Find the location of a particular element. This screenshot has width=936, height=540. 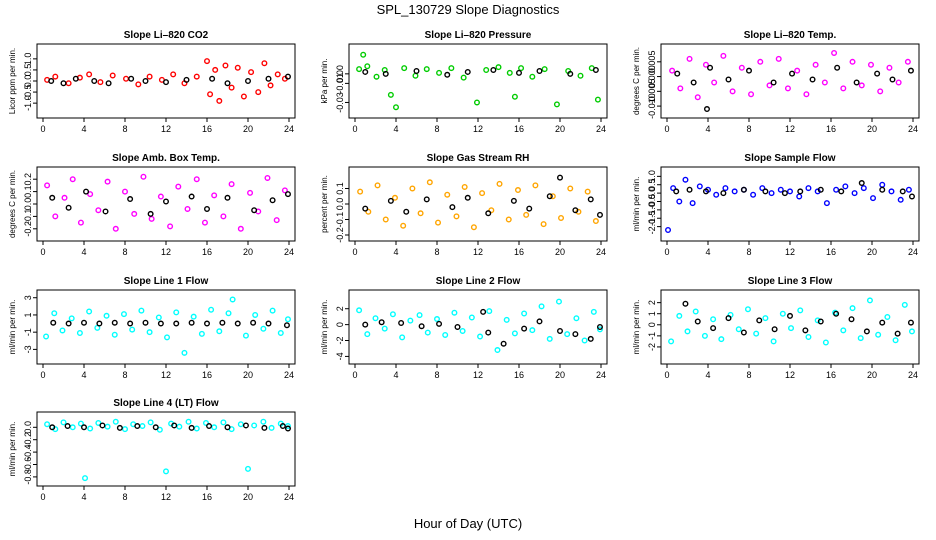

x-tick-label: 24 is located at coordinates (289, 252).